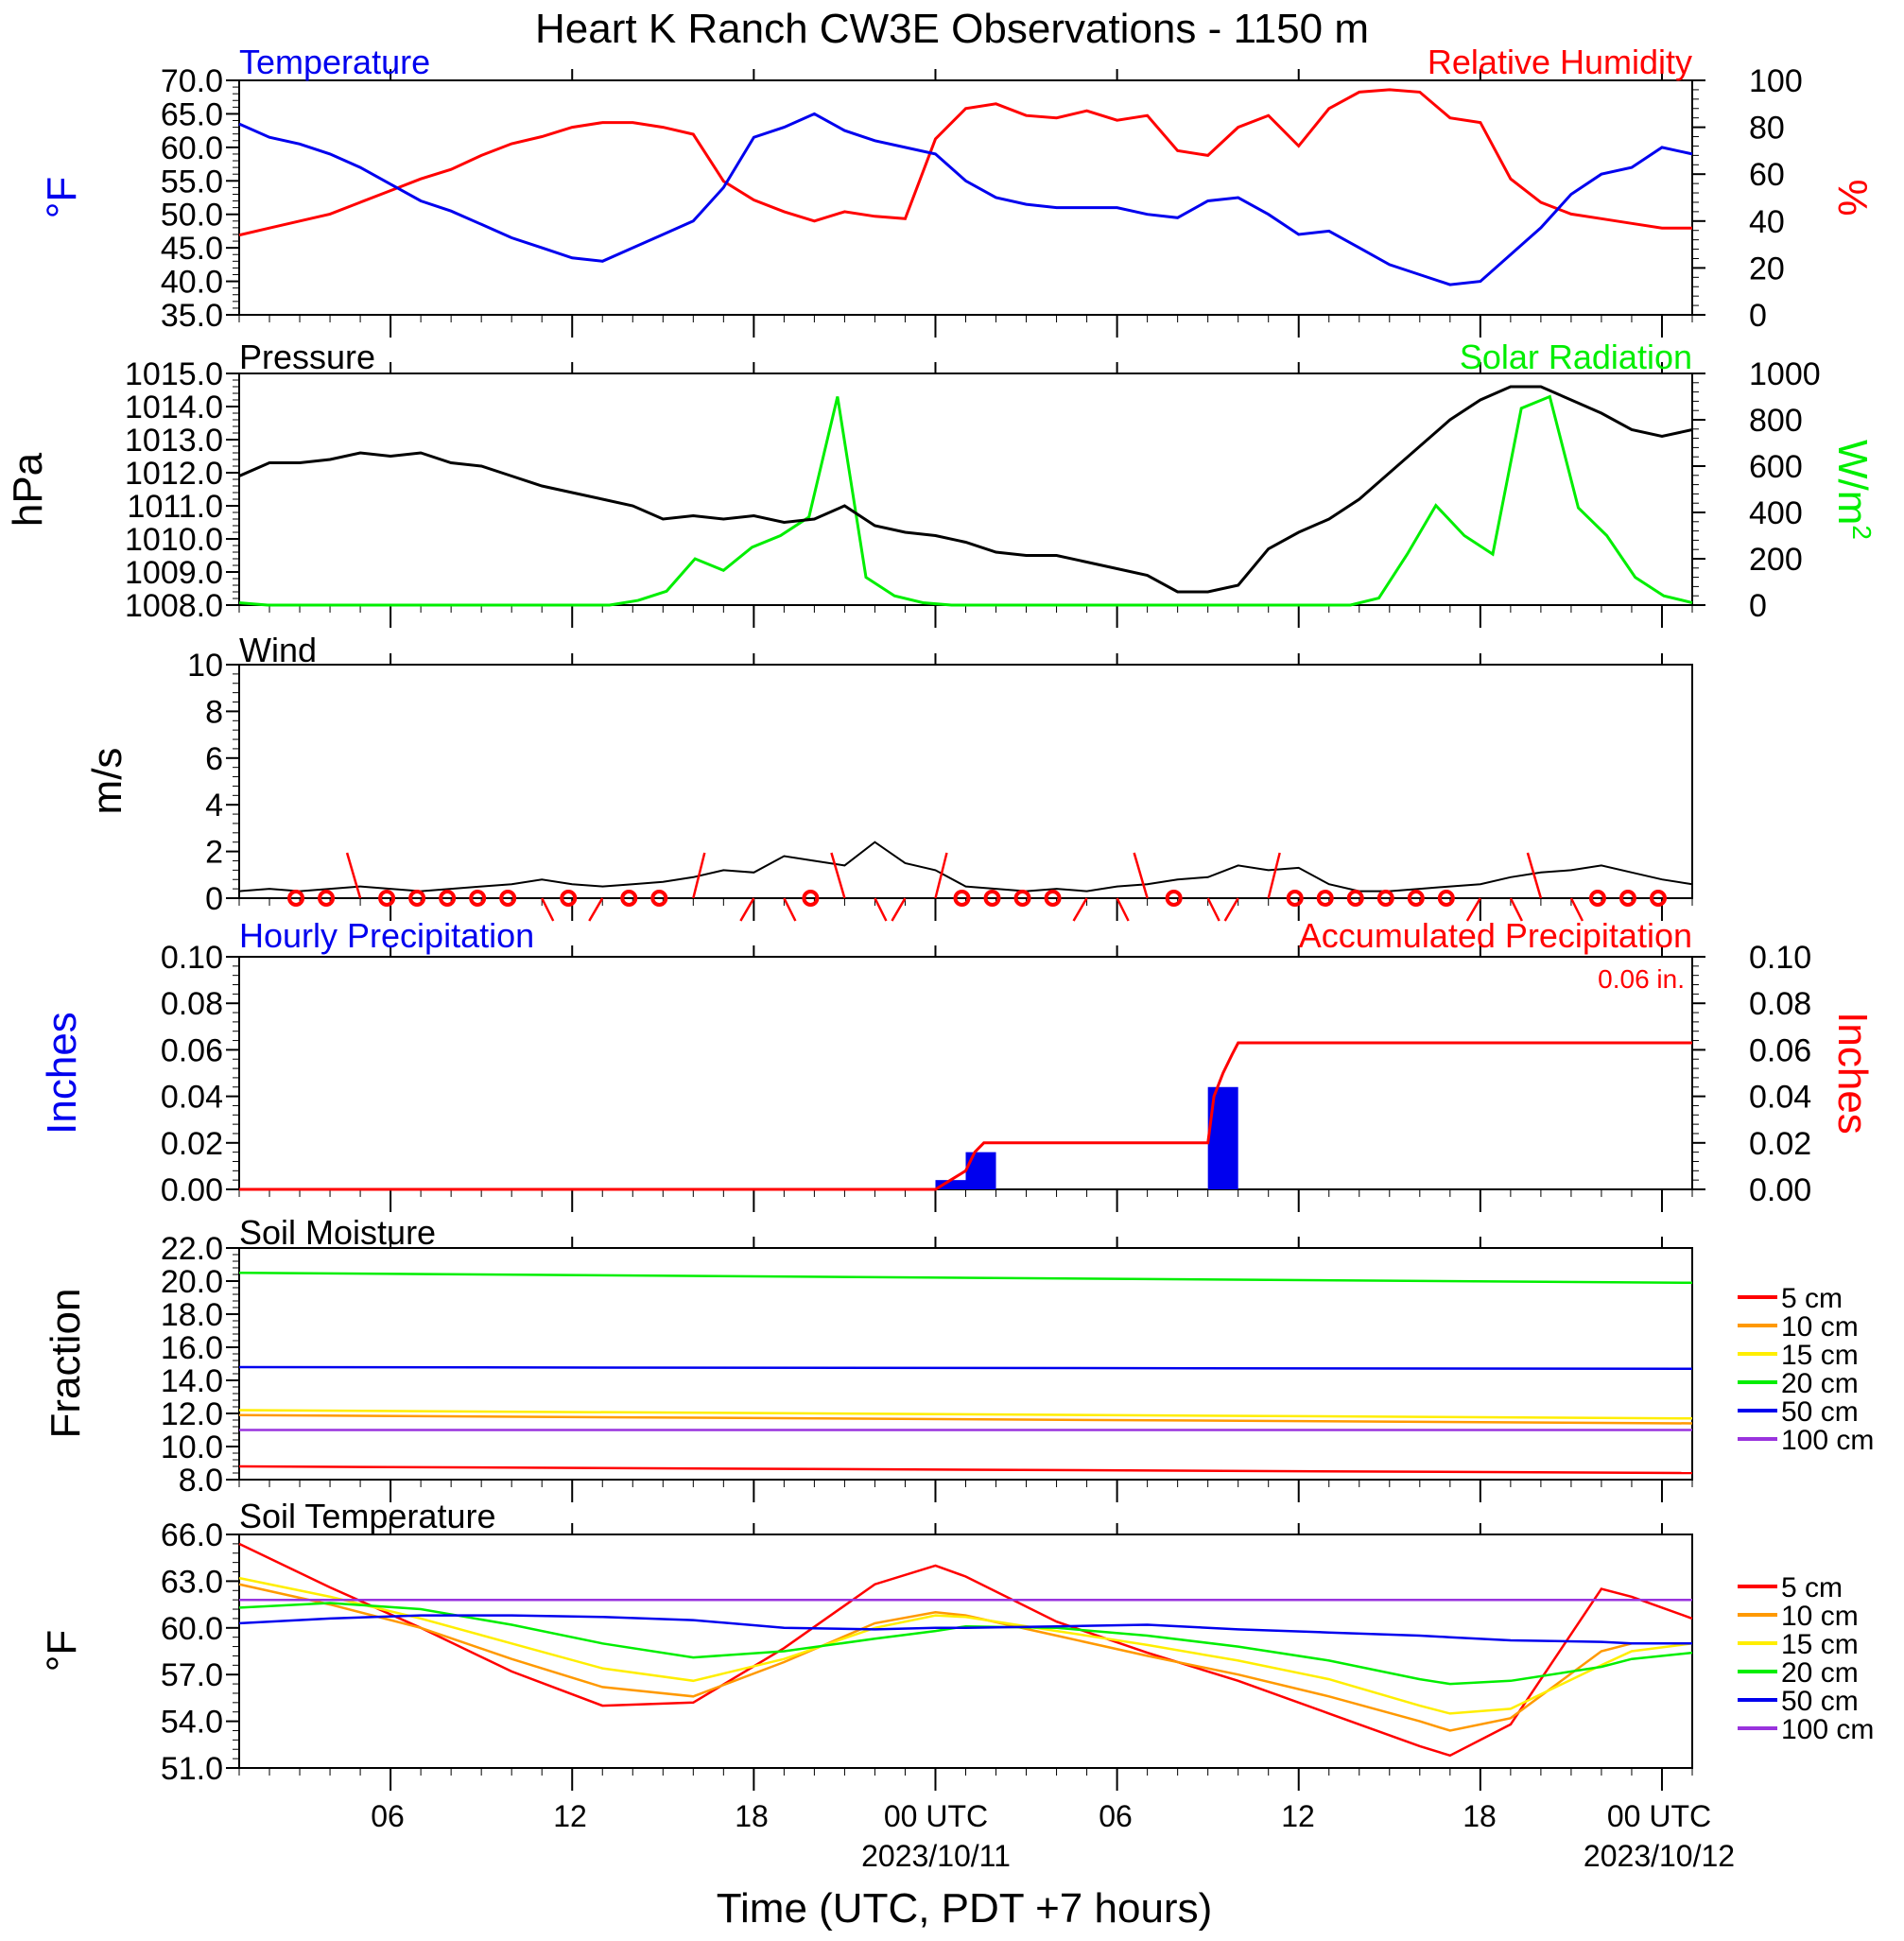 The image size is (1904, 1941). Describe the element at coordinates (1659, 1816) in the screenshot. I see `x-tick-label-8: 00 UTC` at that location.